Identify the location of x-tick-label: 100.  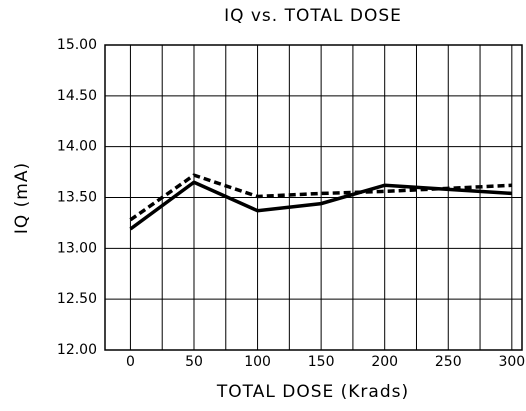
(257, 362).